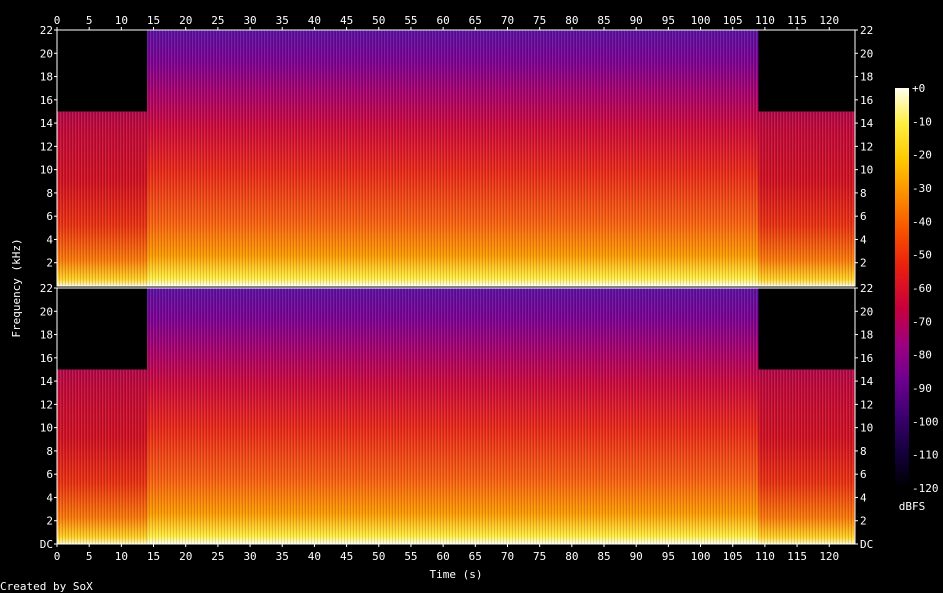  What do you see at coordinates (866, 335) in the screenshot?
I see `channel-2-y-tick-right: 18` at bounding box center [866, 335].